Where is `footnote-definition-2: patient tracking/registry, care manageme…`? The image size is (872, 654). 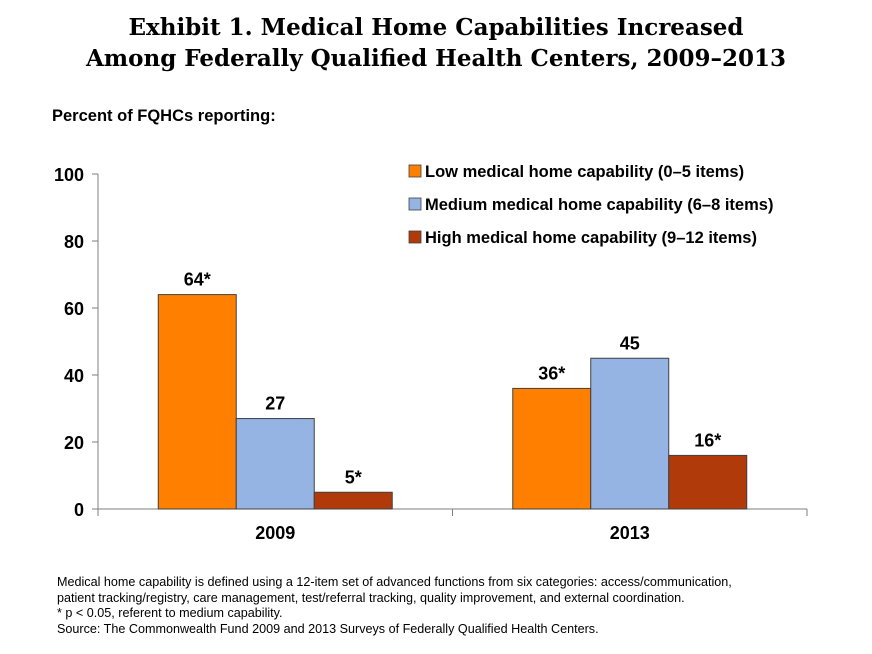
footnote-definition-2: patient tracking/registry, care manageme… is located at coordinates (371, 597).